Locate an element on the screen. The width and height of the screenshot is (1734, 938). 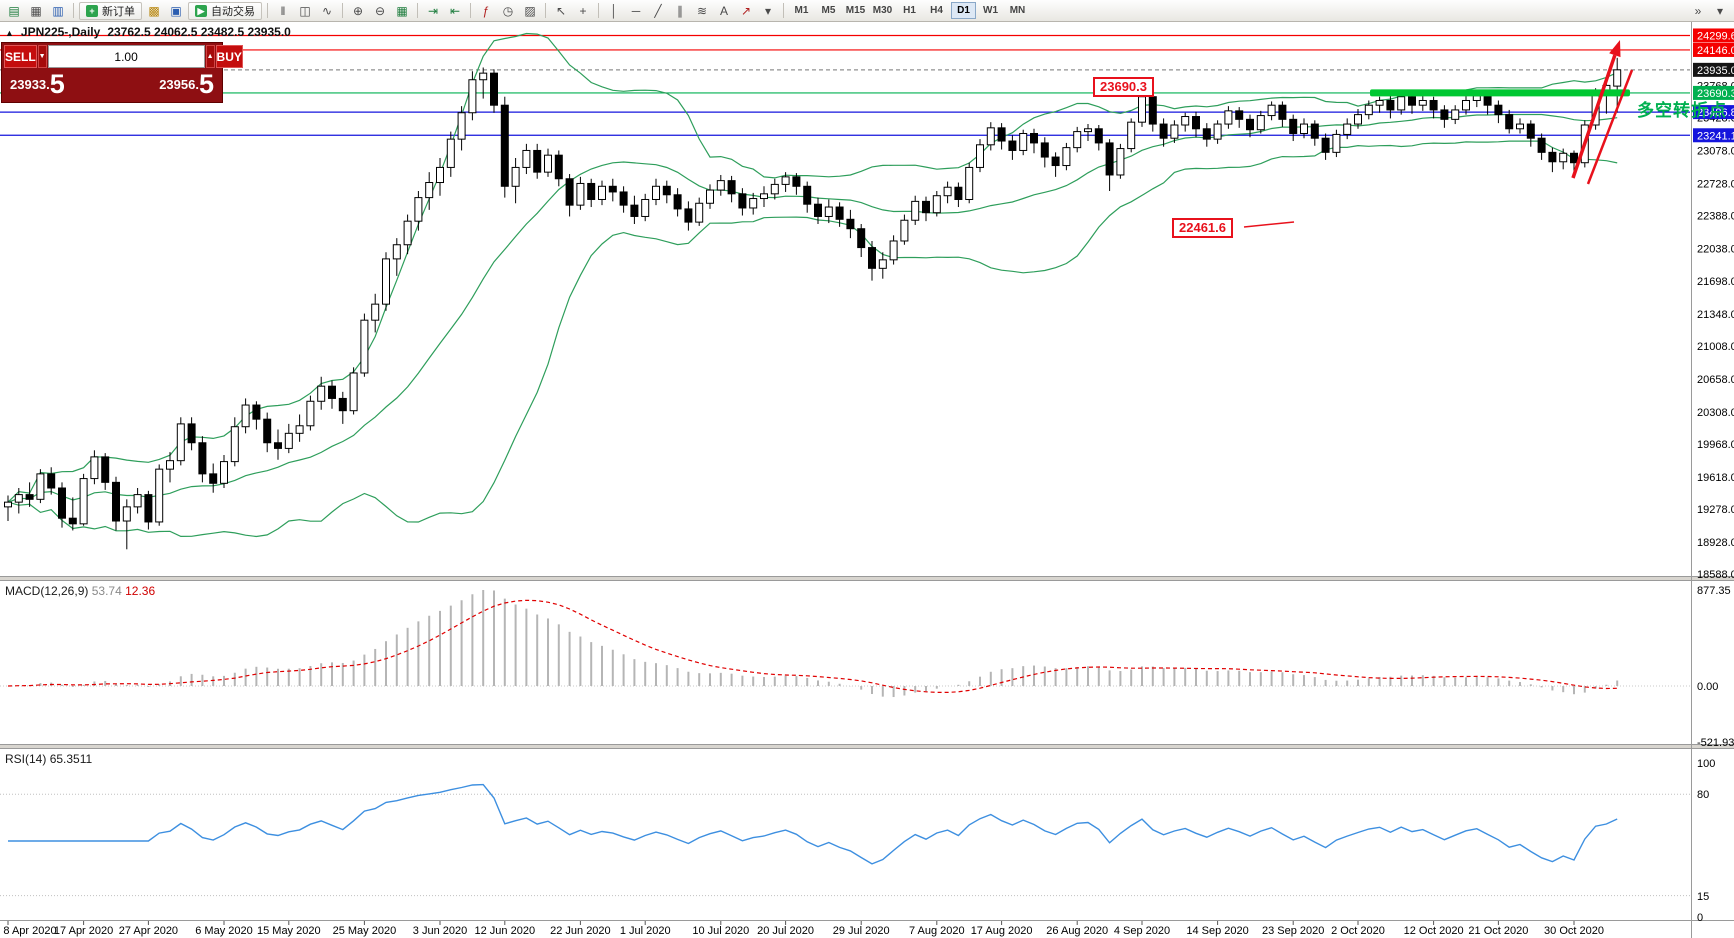
buy-price-main: 23956. is located at coordinates (179, 84).